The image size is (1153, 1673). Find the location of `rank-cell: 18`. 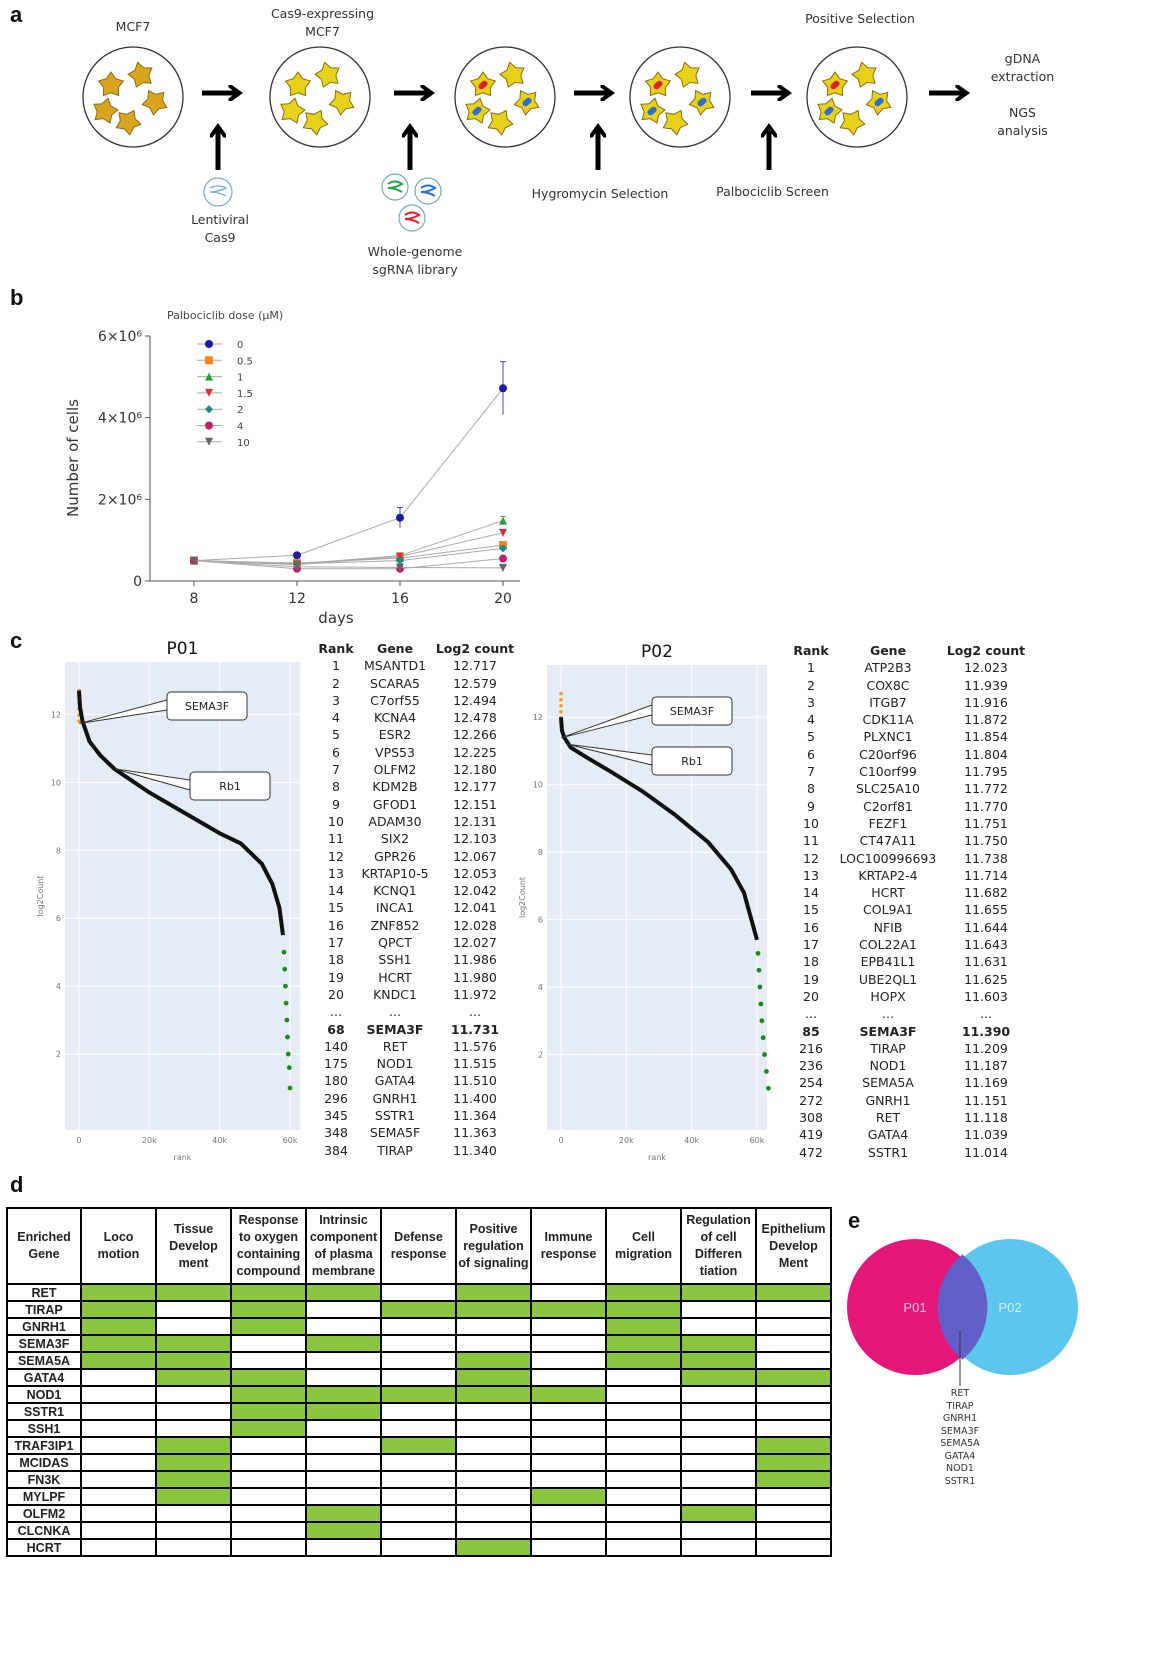

rank-cell: 18 is located at coordinates (336, 960).